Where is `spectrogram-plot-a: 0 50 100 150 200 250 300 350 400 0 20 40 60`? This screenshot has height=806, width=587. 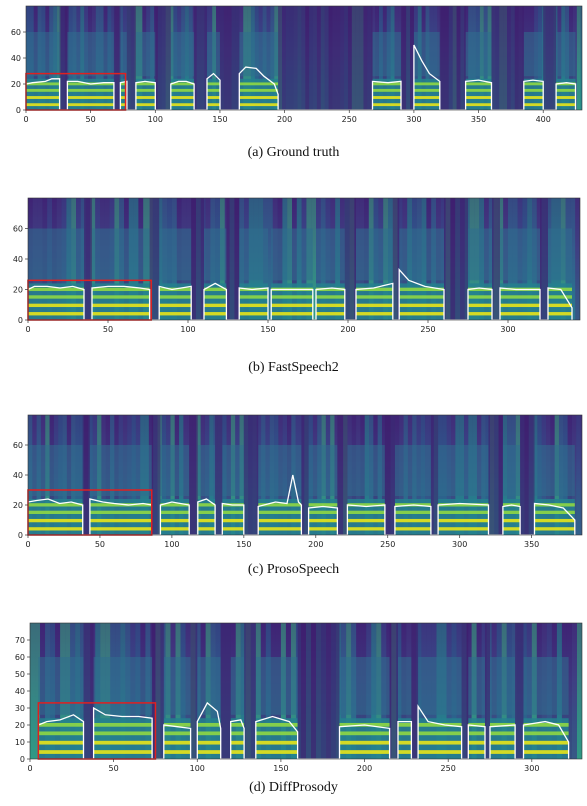
spectrogram-plot-a: 0 50 100 150 200 250 300 350 400 0 20 40 60 is located at coordinates (297, 64).